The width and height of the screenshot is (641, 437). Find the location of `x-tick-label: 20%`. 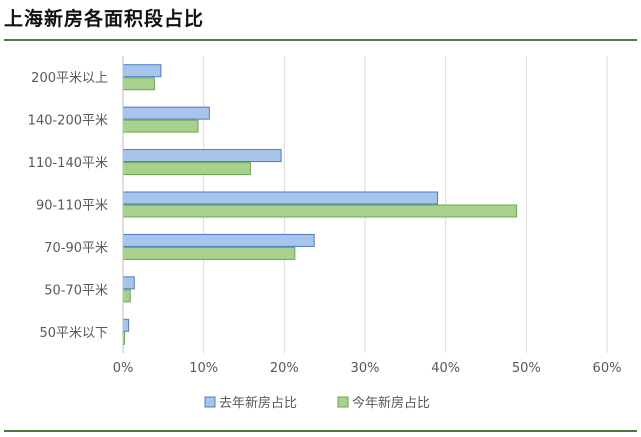

x-tick-label: 20% is located at coordinates (284, 368).